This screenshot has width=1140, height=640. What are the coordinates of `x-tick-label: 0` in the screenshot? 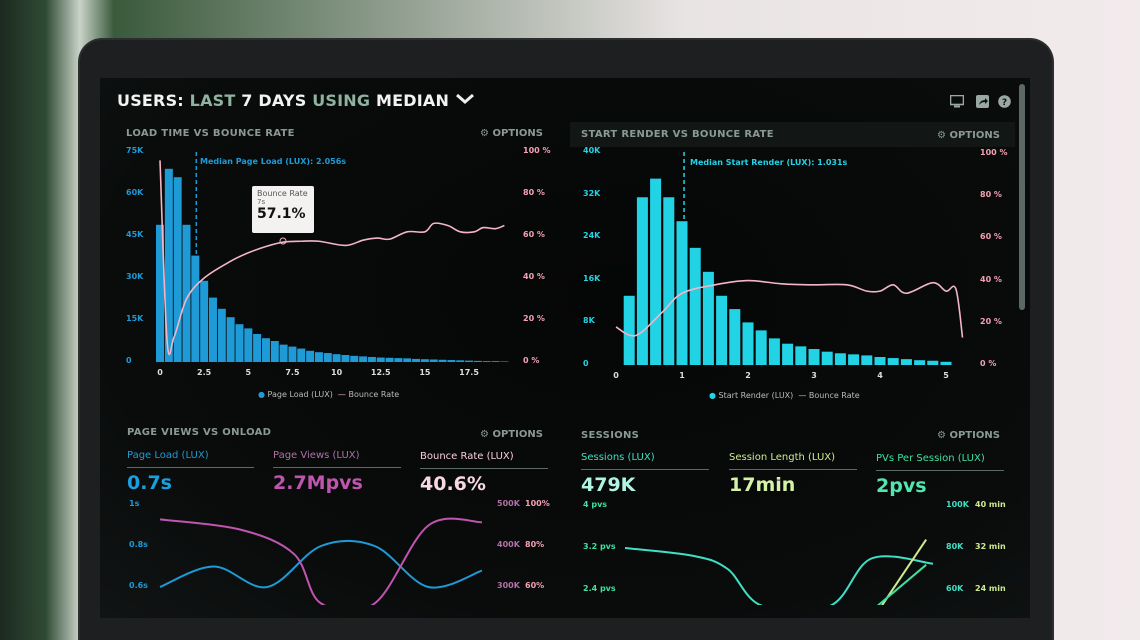 It's located at (616, 375).